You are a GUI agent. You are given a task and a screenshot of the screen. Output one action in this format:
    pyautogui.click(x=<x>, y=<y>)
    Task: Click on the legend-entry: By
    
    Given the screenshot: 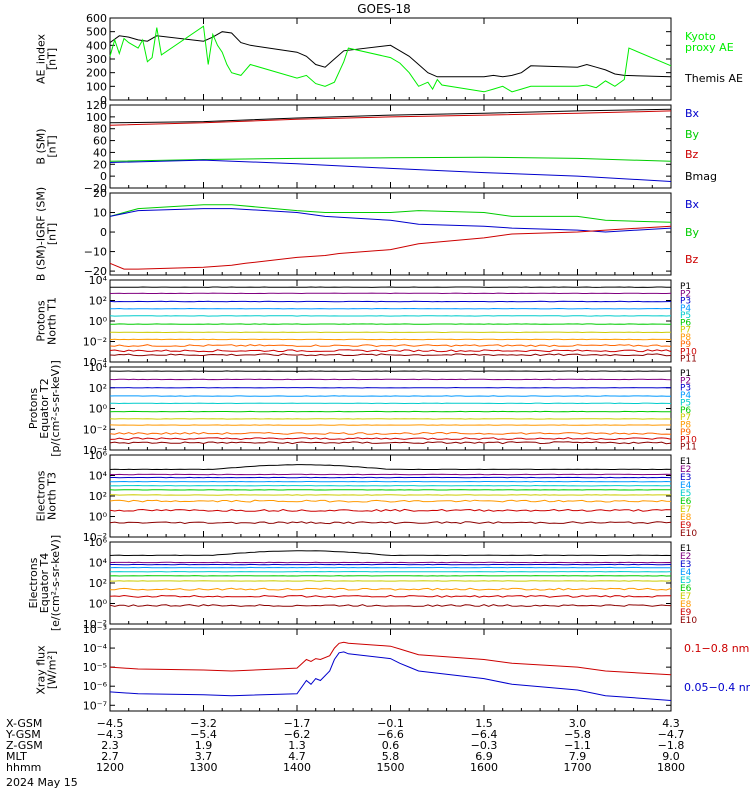 What is the action you would take?
    pyautogui.click(x=692, y=134)
    